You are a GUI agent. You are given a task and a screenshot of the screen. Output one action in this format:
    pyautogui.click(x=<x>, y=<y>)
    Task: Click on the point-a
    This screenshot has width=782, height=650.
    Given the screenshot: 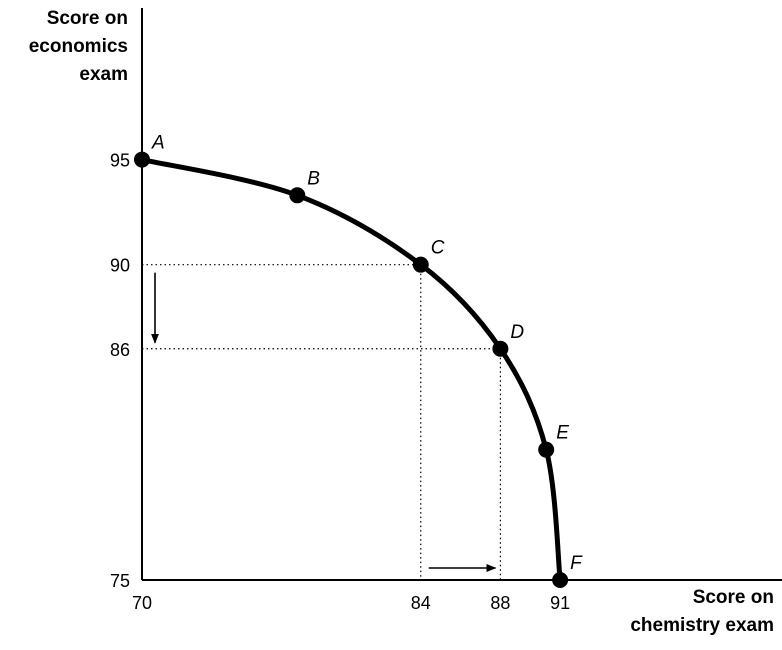 What is the action you would take?
    pyautogui.click(x=142, y=159)
    